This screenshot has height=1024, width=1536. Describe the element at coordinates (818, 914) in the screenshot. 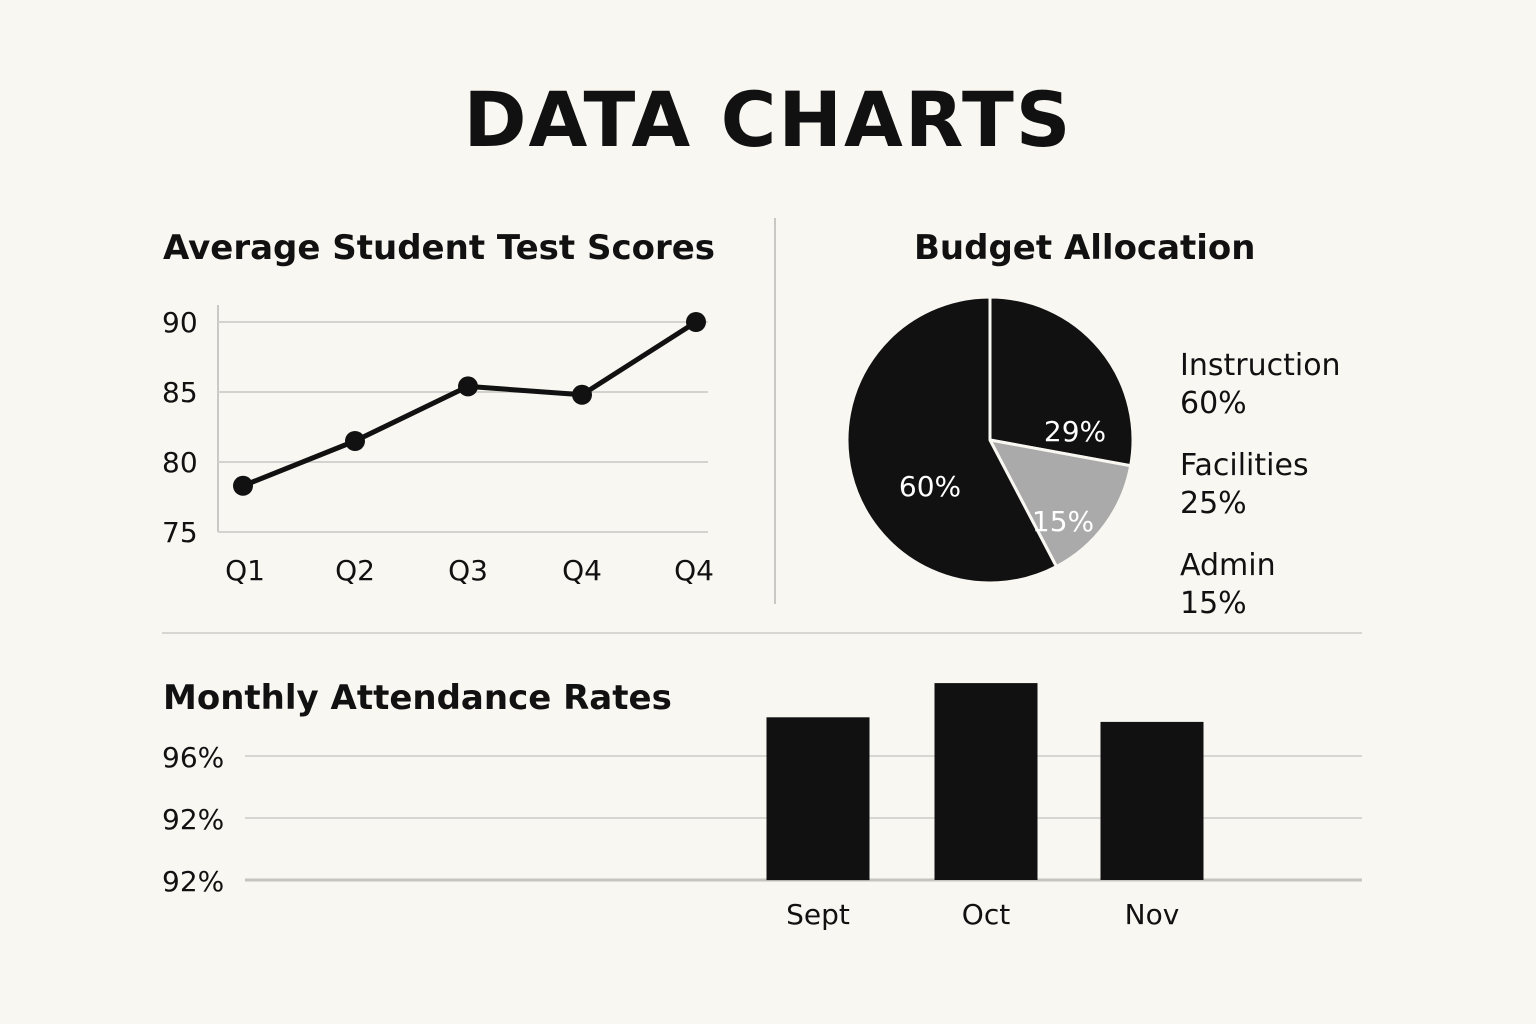

I see `bar-x-tick-label: Sept` at that location.